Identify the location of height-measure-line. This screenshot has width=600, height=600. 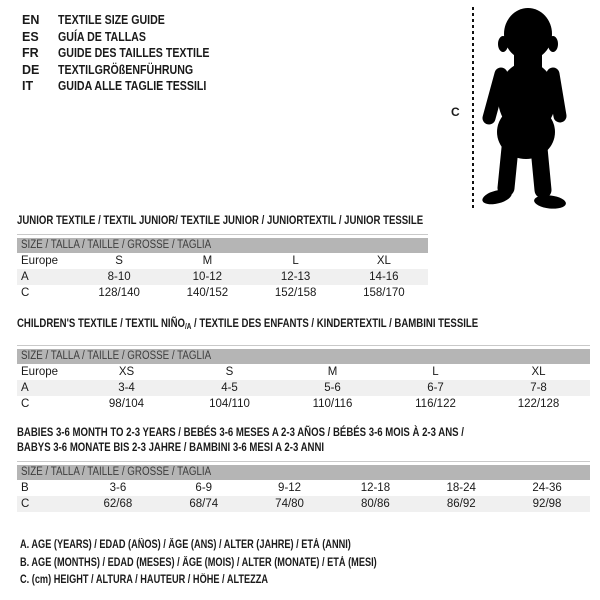
(473, 109).